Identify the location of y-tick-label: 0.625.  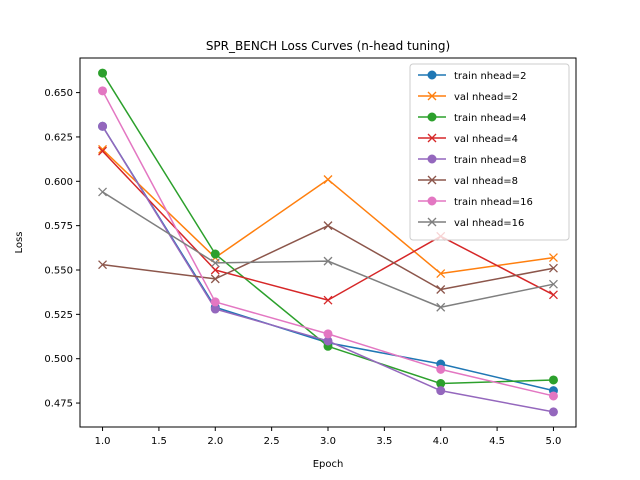
(58, 137).